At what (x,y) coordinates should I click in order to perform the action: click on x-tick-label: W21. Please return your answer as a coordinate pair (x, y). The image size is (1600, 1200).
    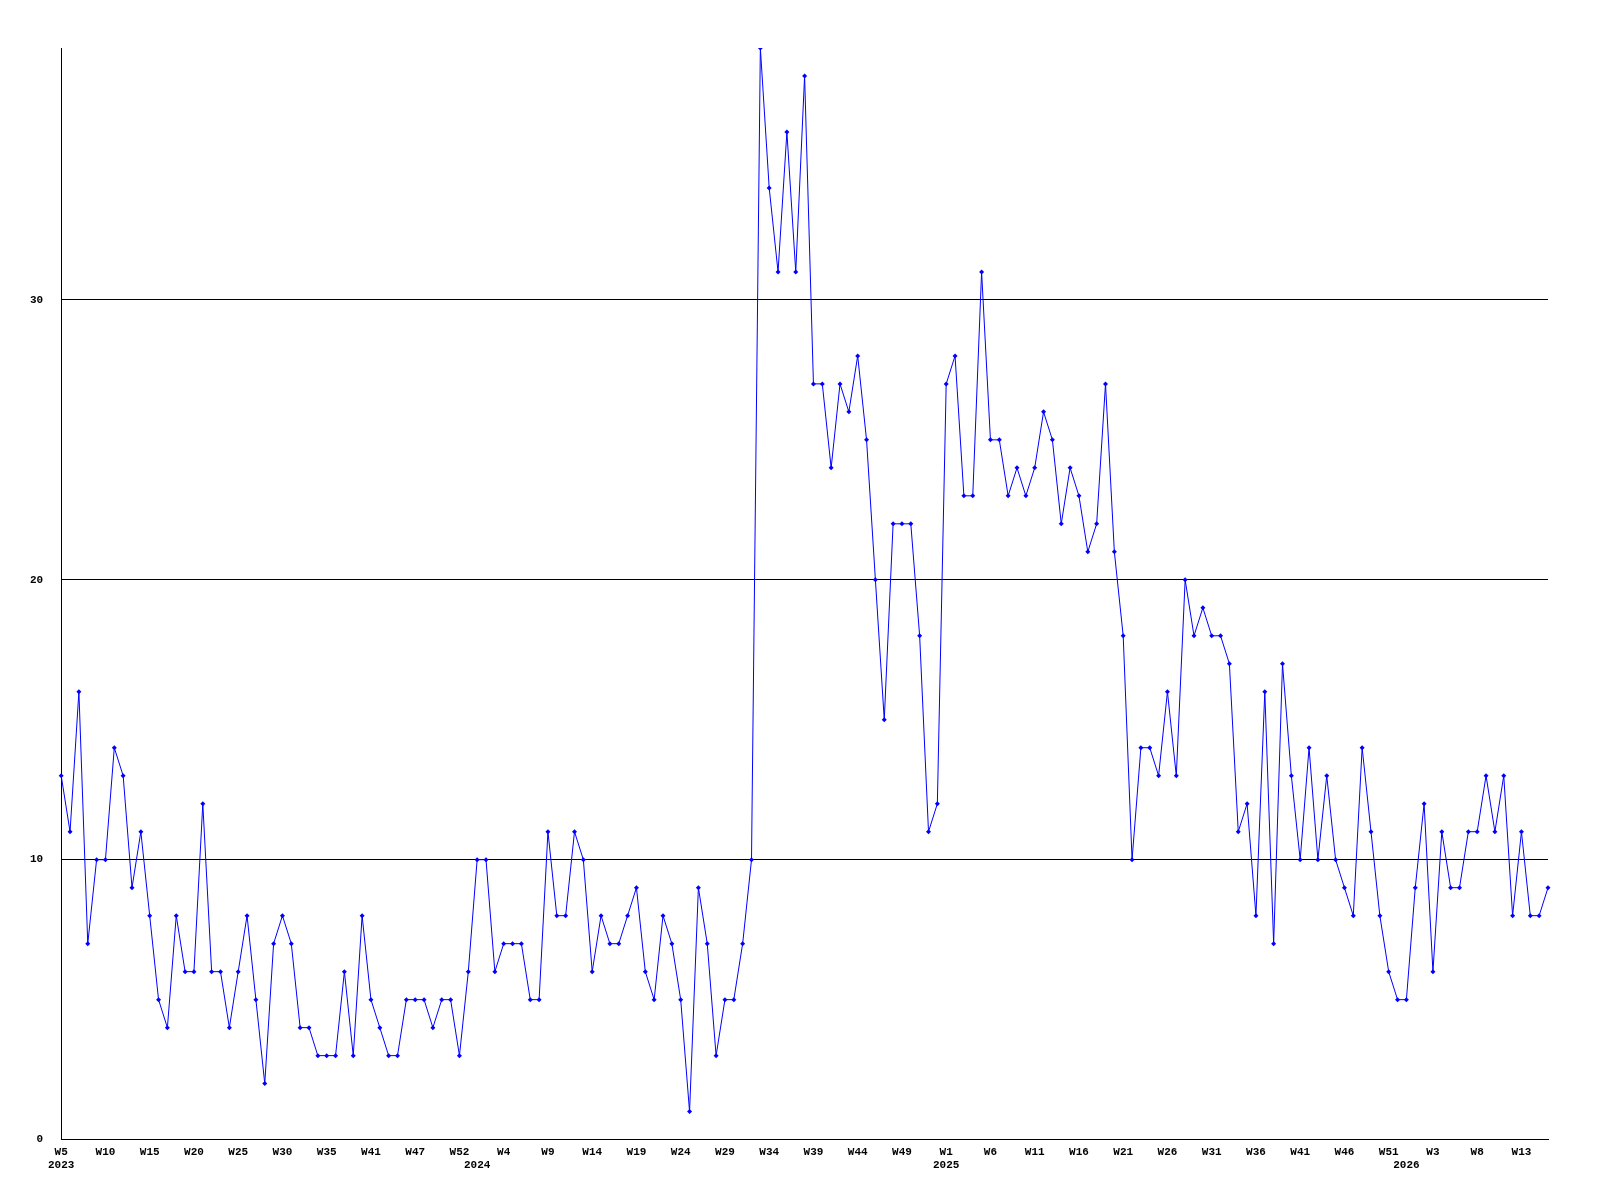
    Looking at the image, I should click on (1123, 1151).